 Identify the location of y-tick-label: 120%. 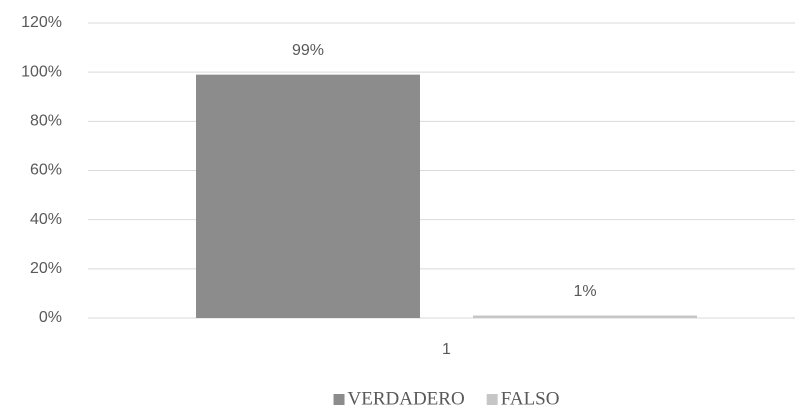
(41, 22).